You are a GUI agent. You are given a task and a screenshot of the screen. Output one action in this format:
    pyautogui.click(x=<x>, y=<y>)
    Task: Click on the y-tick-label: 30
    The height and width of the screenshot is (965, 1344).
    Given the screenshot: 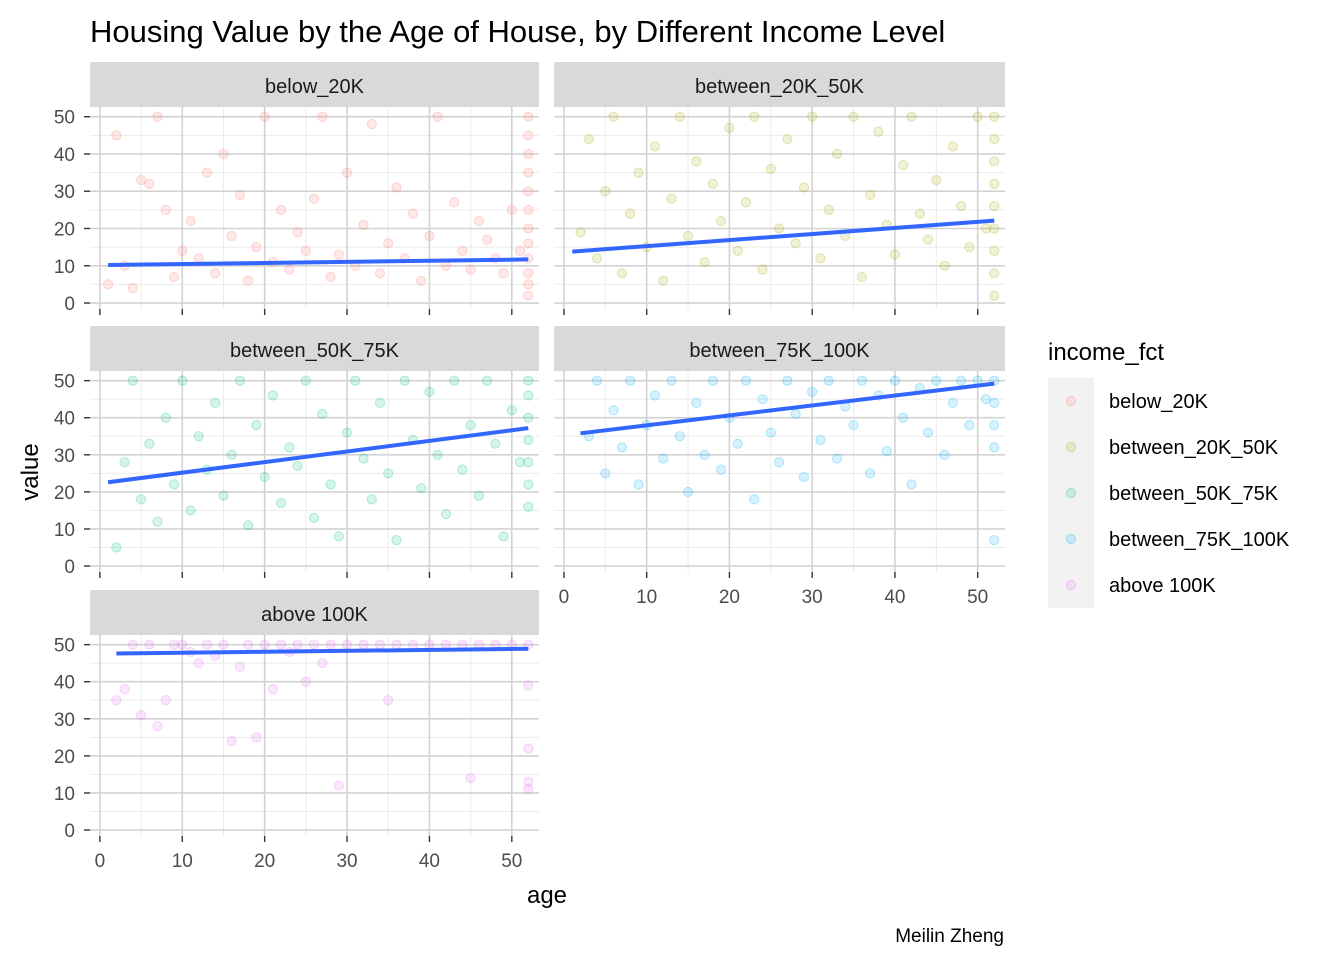 What is the action you would take?
    pyautogui.click(x=64, y=456)
    